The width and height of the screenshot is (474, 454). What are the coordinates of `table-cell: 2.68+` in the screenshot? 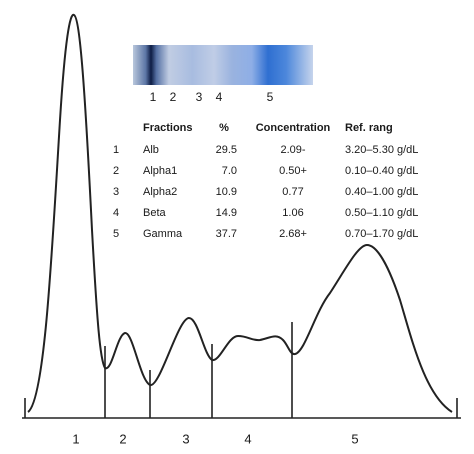 It's located at (293, 234).